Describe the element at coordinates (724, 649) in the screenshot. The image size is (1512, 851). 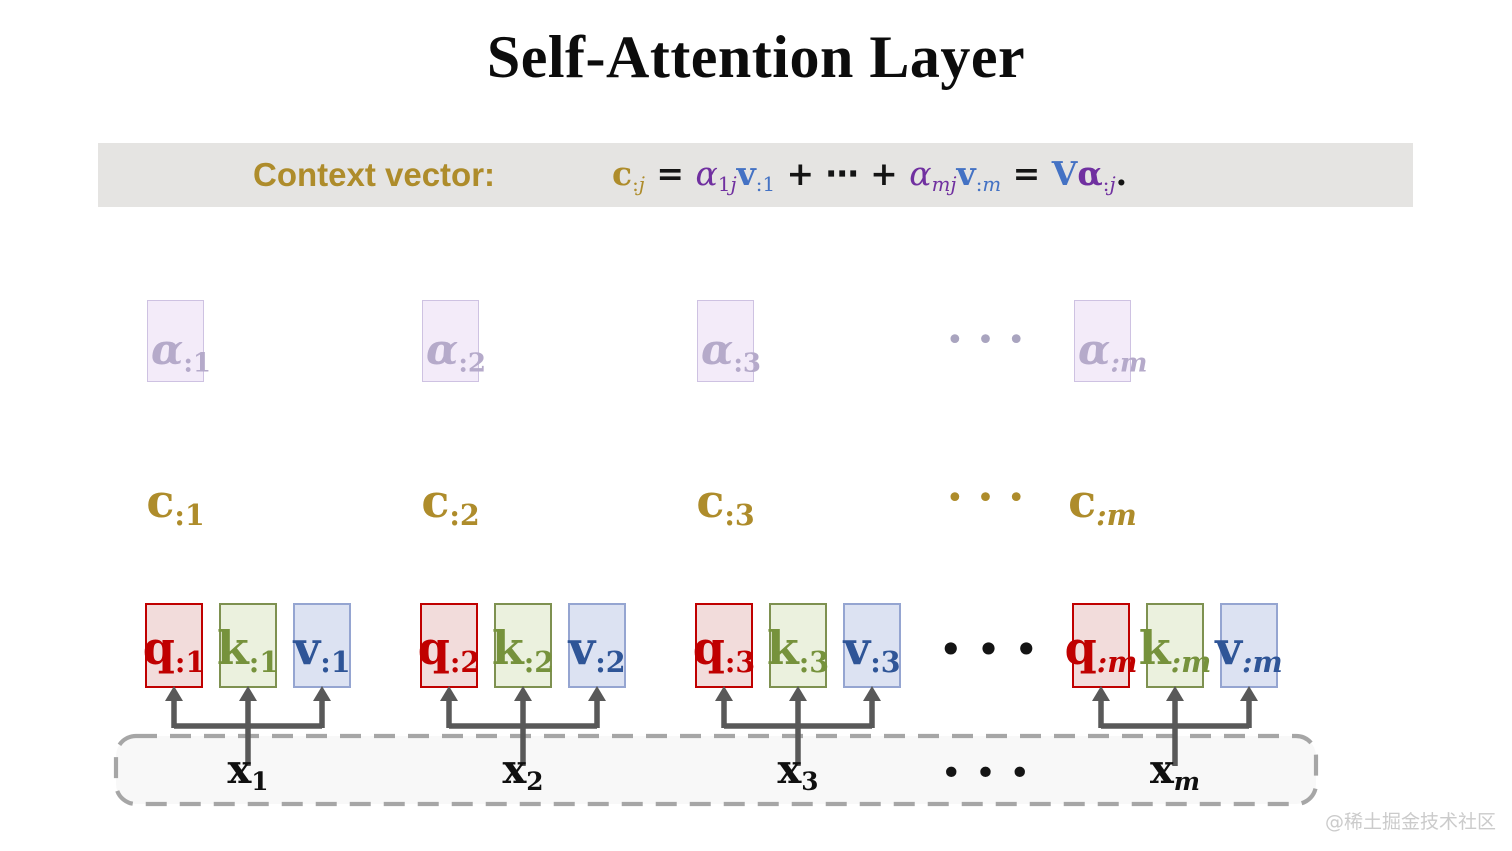
I see `query-label: q:3` at that location.